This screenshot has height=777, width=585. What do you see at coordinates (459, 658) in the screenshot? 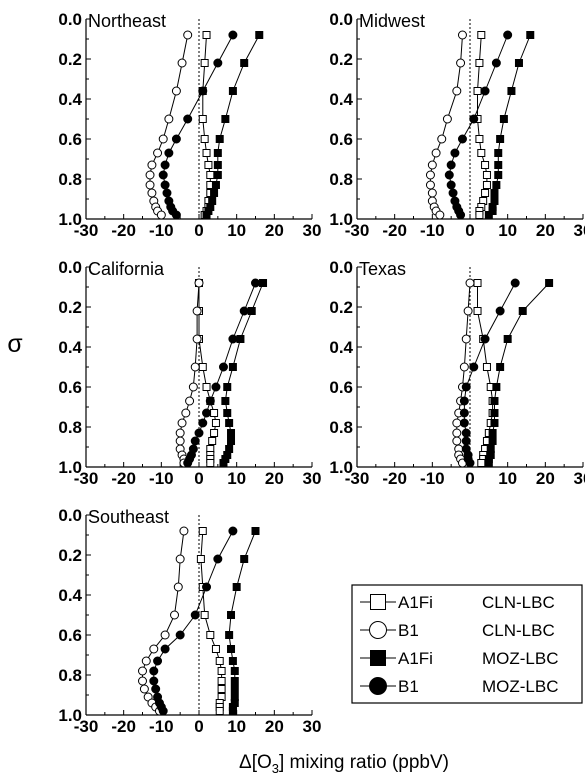
I see `legend-entry: A1Fi MOZ-LBC` at bounding box center [459, 658].